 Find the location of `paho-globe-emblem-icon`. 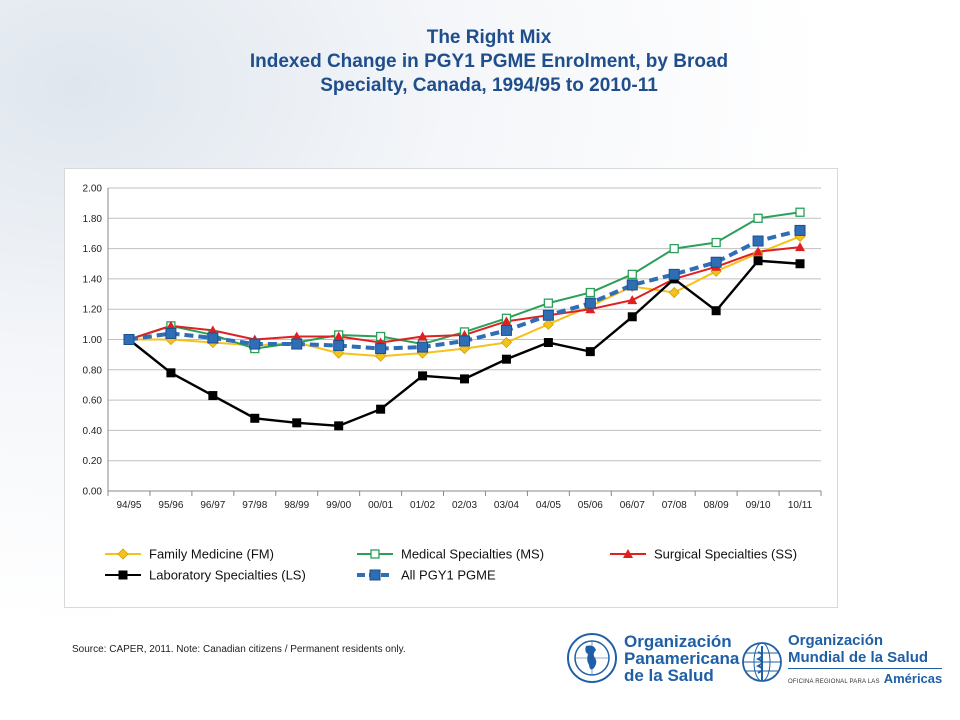

paho-globe-emblem-icon is located at coordinates (592, 658).